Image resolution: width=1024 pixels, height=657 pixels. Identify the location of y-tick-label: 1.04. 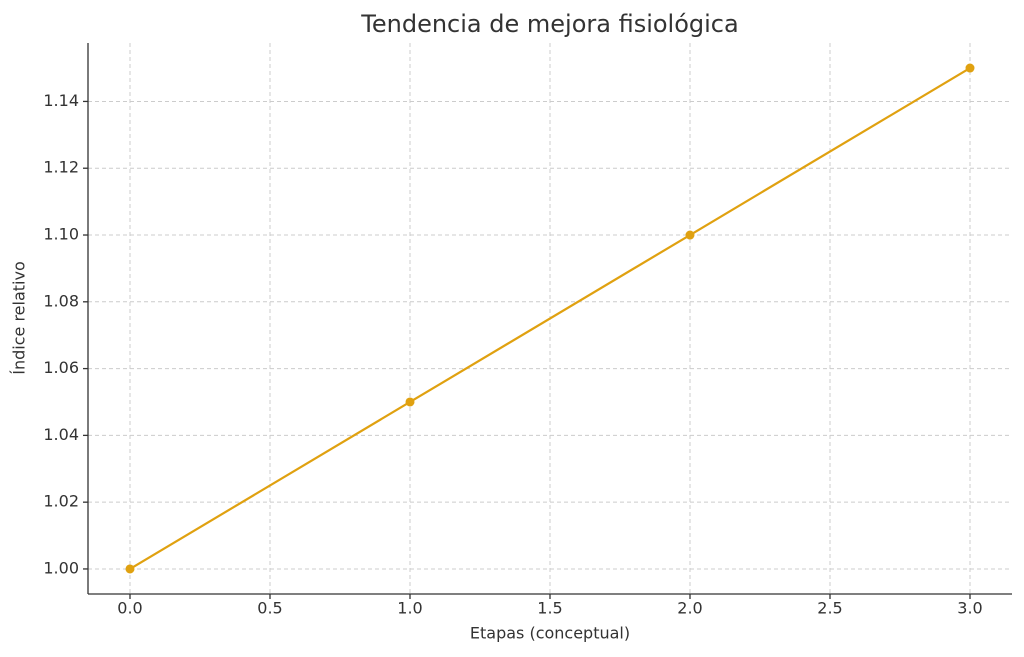
(61, 434).